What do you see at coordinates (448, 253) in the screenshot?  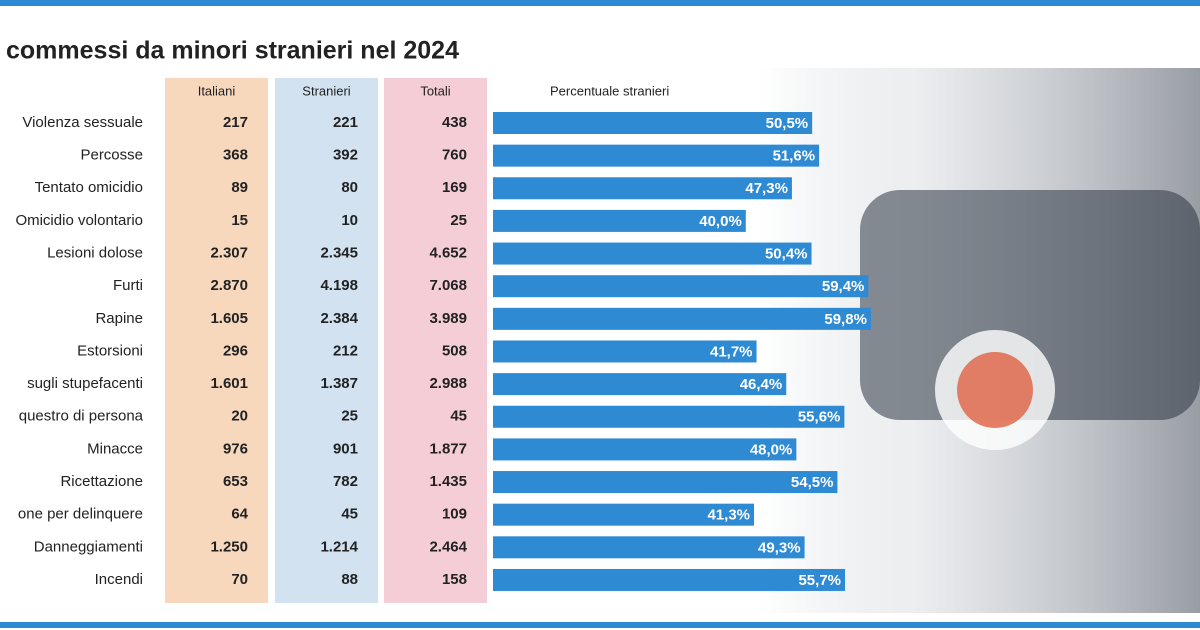 I see `table-cell: 4.652` at bounding box center [448, 253].